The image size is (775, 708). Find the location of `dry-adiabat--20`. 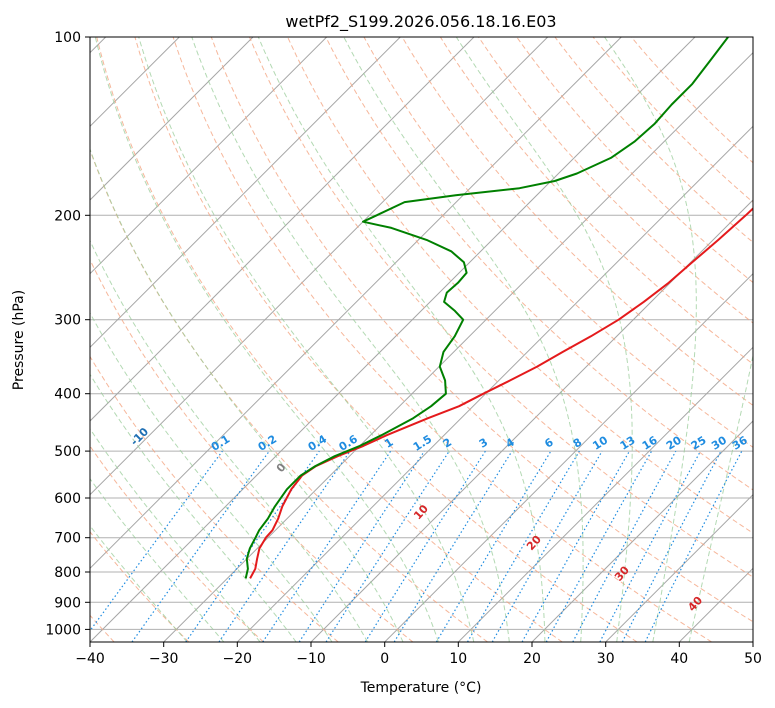

dry-adiabat--20 is located at coordinates (177, 543).